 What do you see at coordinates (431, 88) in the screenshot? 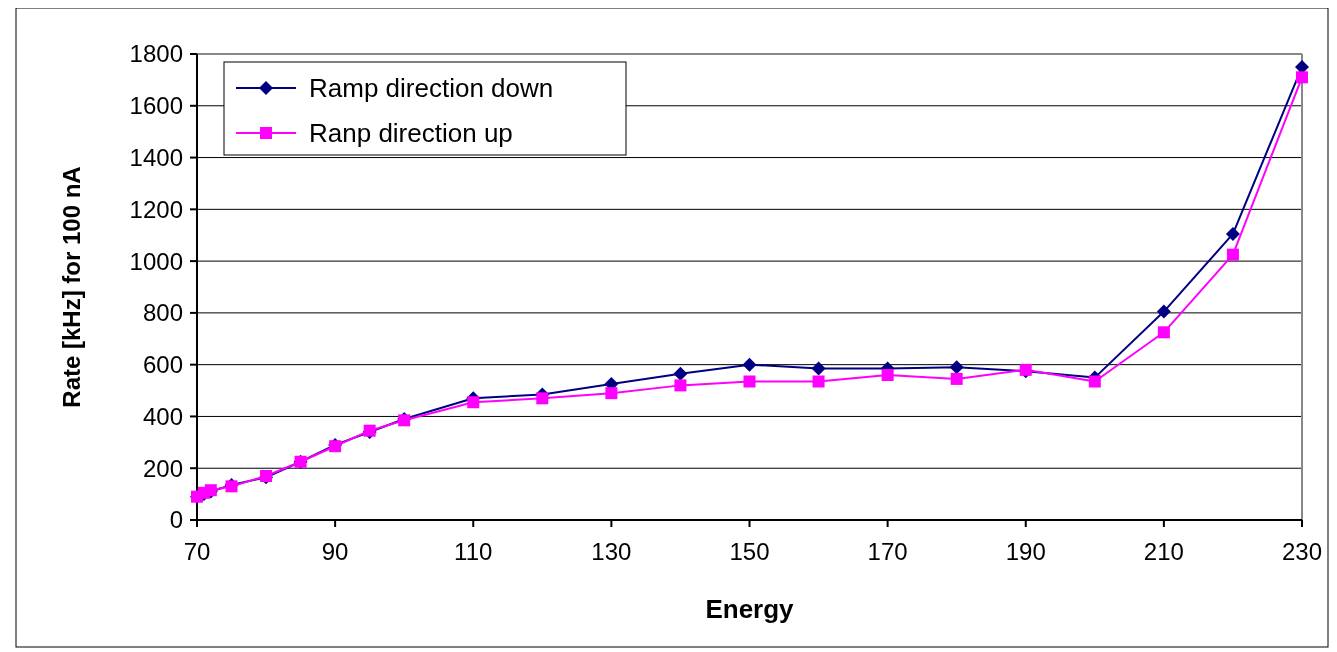
I see `legend-label: Ramp direction down` at bounding box center [431, 88].